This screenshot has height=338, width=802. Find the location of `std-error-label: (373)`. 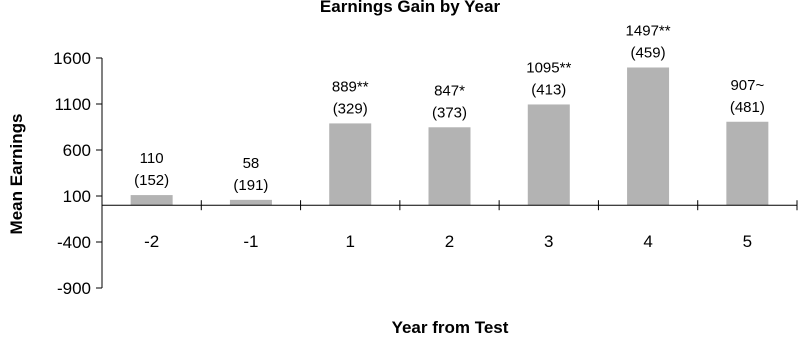

std-error-label: (373) is located at coordinates (449, 112).